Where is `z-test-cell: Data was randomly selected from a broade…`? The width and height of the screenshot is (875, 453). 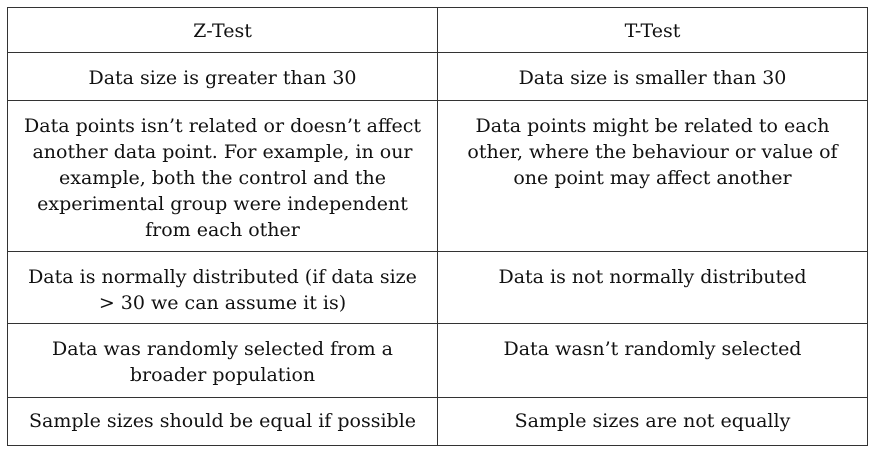
z-test-cell: Data was randomly selected from a broade… is located at coordinates (222, 360).